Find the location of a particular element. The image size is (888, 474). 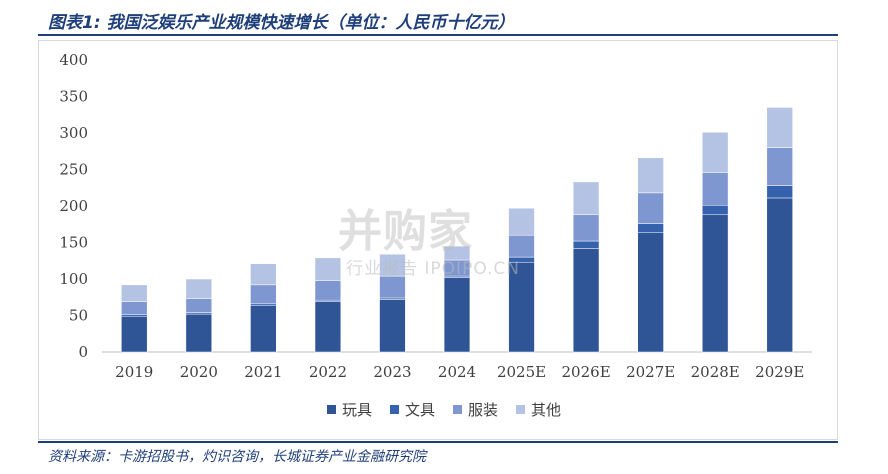

x-tick-label: 2029E is located at coordinates (779, 372).